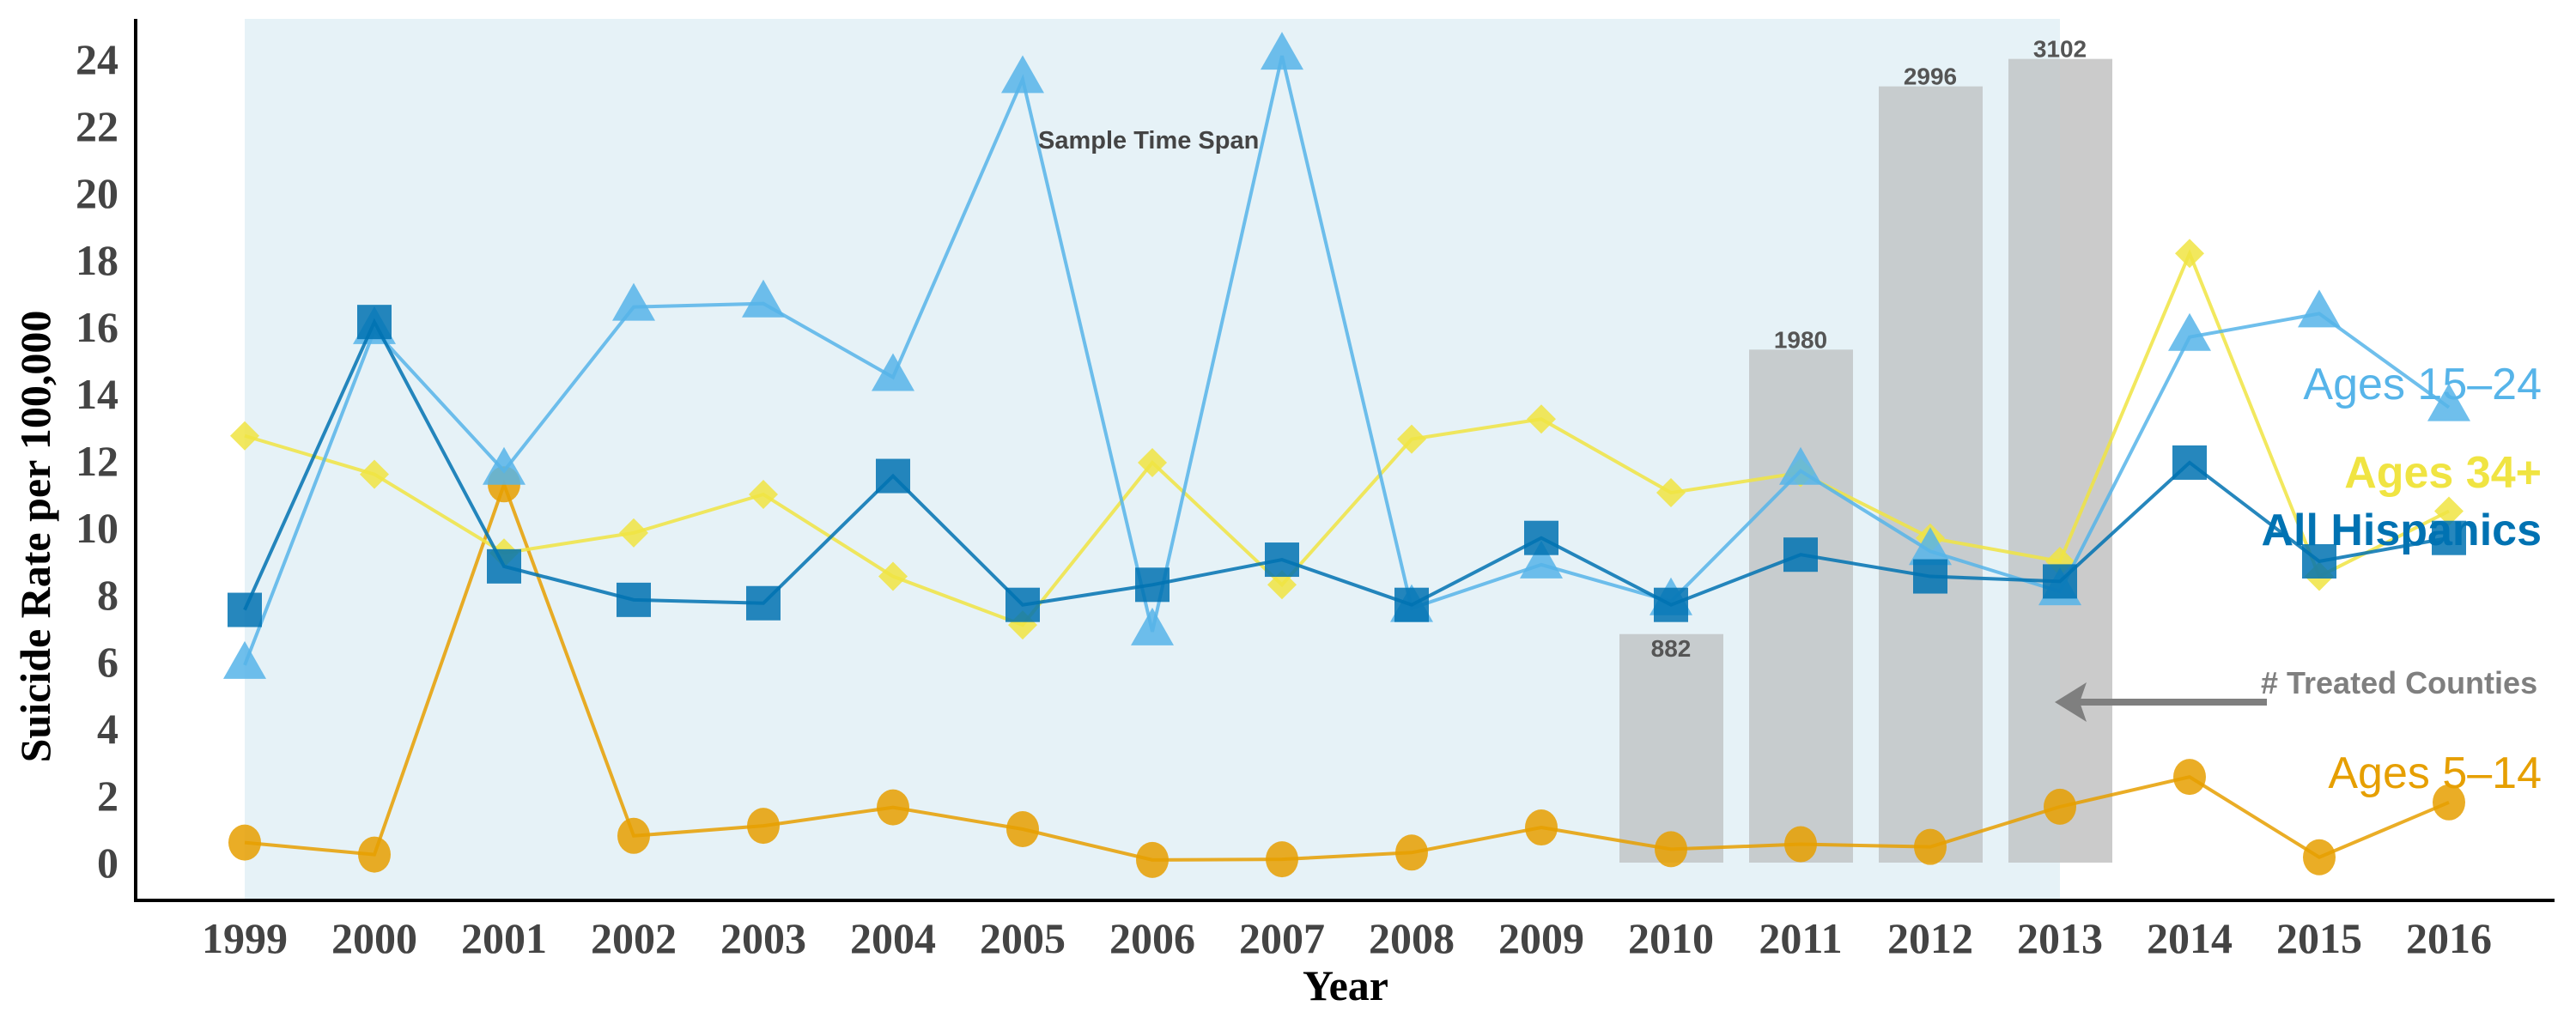 The image size is (2576, 1030). I want to click on arrow-left-icon, so click(2071, 702).